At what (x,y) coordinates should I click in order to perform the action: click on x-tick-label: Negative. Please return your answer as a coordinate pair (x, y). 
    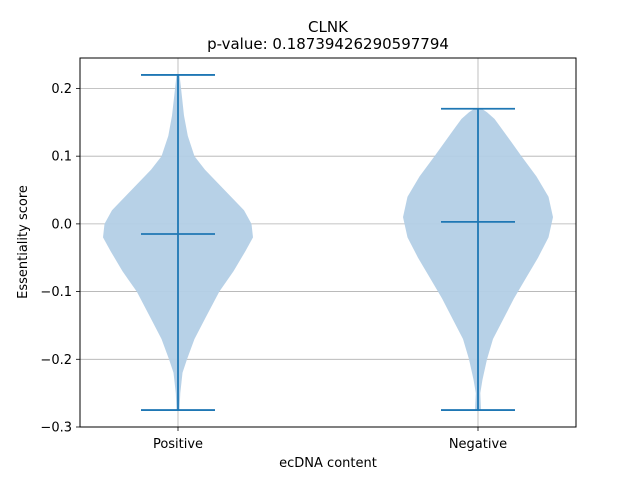
    Looking at the image, I should click on (478, 444).